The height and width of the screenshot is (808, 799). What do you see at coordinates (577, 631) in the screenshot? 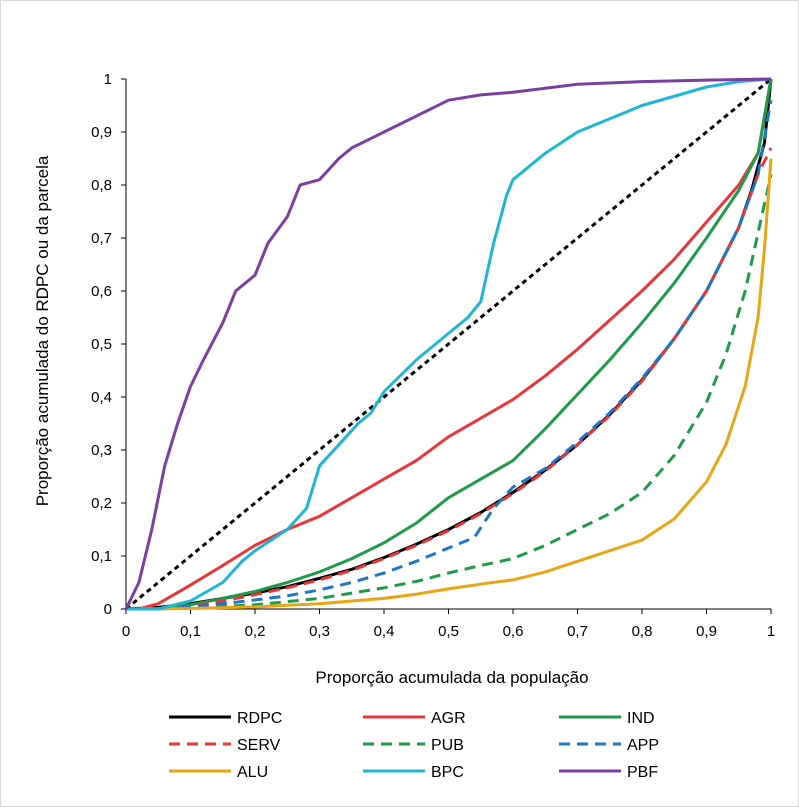
I see `x-tick-label: 0,7` at bounding box center [577, 631].